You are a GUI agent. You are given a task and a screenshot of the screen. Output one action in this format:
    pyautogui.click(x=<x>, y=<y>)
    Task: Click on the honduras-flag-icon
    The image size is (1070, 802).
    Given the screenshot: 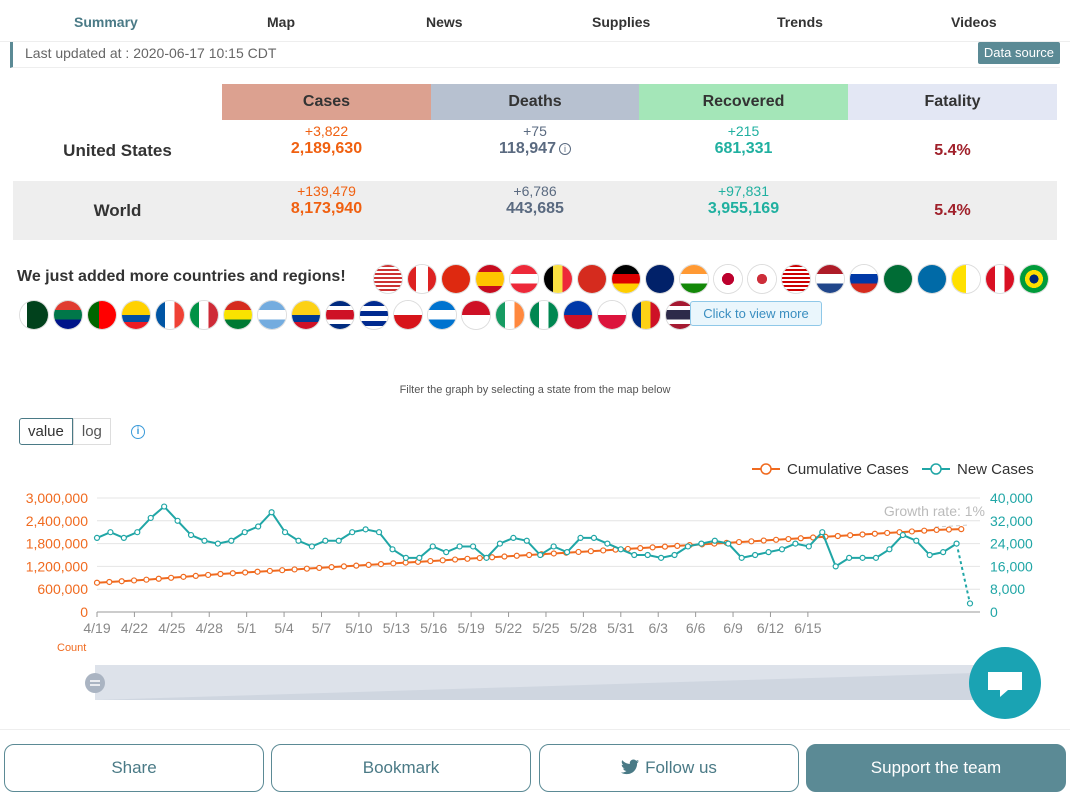 What is the action you would take?
    pyautogui.click(x=442, y=315)
    